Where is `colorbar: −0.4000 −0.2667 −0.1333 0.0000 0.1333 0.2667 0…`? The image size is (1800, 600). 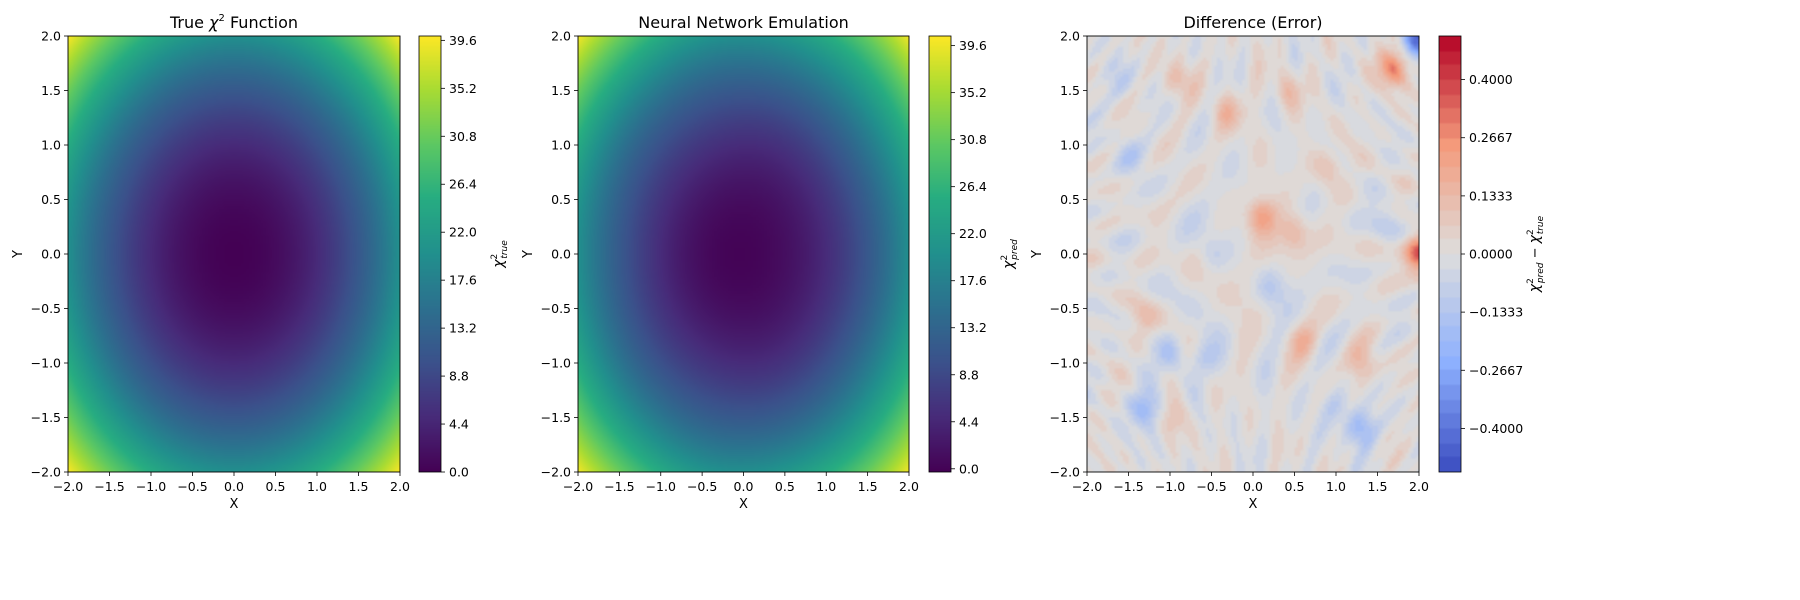
colorbar: −0.4000 −0.2667 −0.1333 0.0000 0.1333 0.2667 0… is located at coordinates (1492, 254).